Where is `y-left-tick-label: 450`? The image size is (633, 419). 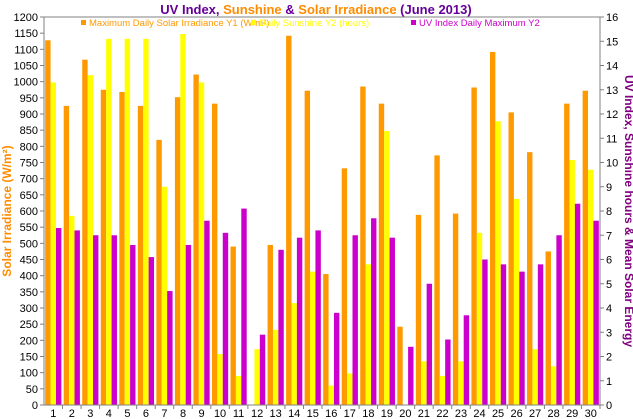
y-left-tick-label: 450 is located at coordinates (29, 261).